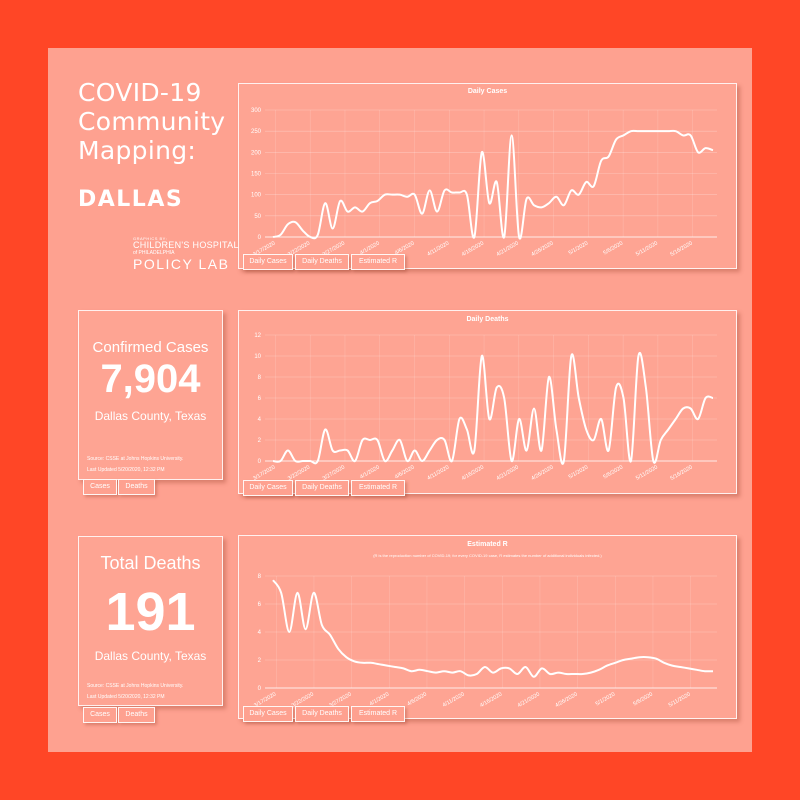 This screenshot has height=800, width=800. What do you see at coordinates (256, 153) in the screenshot?
I see `y-tick-label: 200` at bounding box center [256, 153].